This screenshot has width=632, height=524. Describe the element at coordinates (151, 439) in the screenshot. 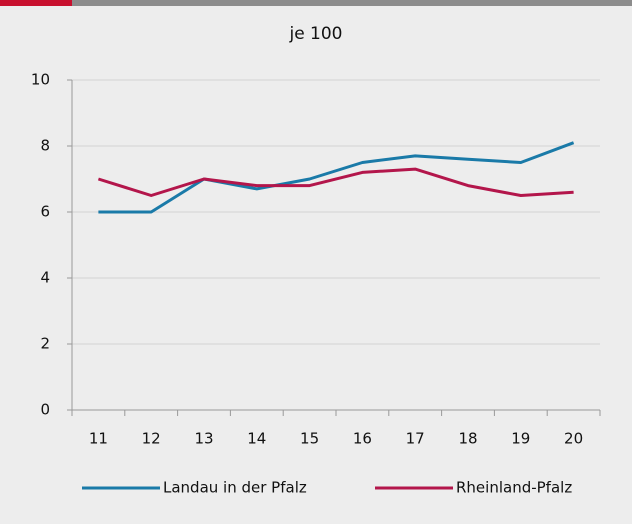

I see `x-tick-label: 12` at that location.